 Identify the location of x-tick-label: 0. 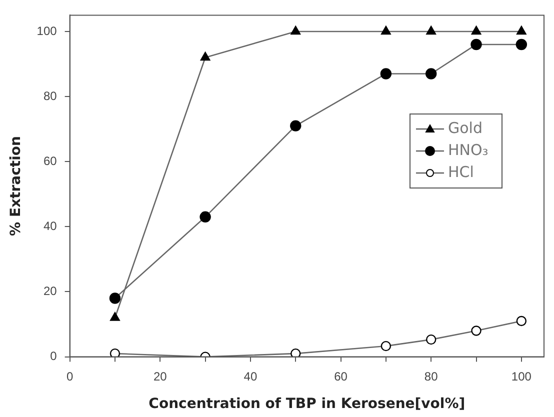
(70, 376).